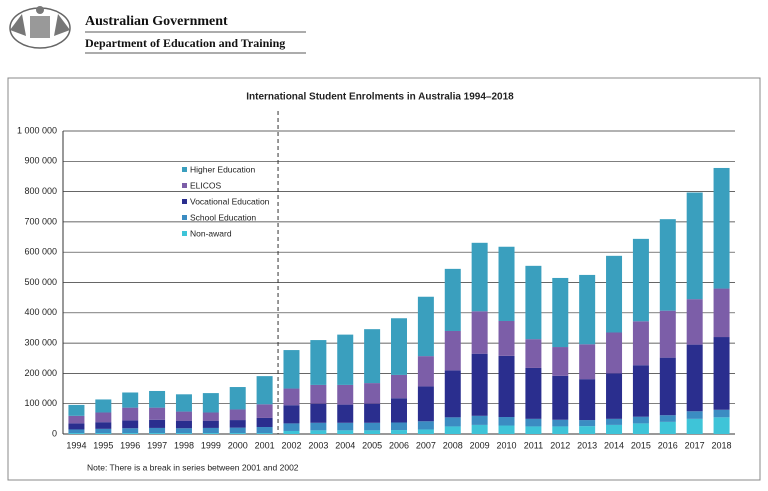 The height and width of the screenshot is (491, 768). Describe the element at coordinates (37, 130) in the screenshot. I see `y-tick-label: 1 000 000` at that location.